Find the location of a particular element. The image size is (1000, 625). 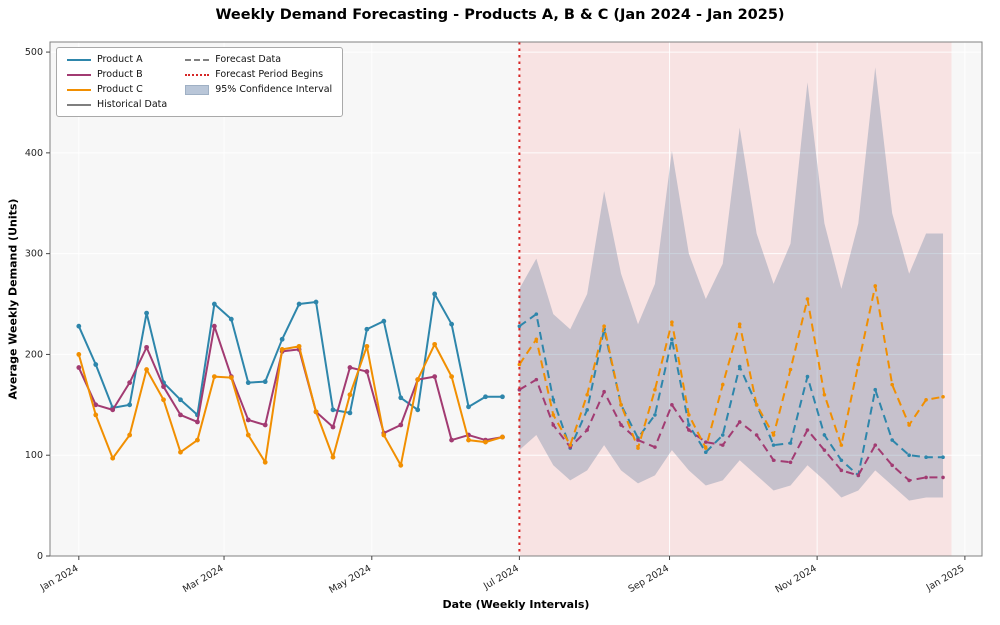

legend-item-forecast-data: Forecast Data is located at coordinates (258, 59).